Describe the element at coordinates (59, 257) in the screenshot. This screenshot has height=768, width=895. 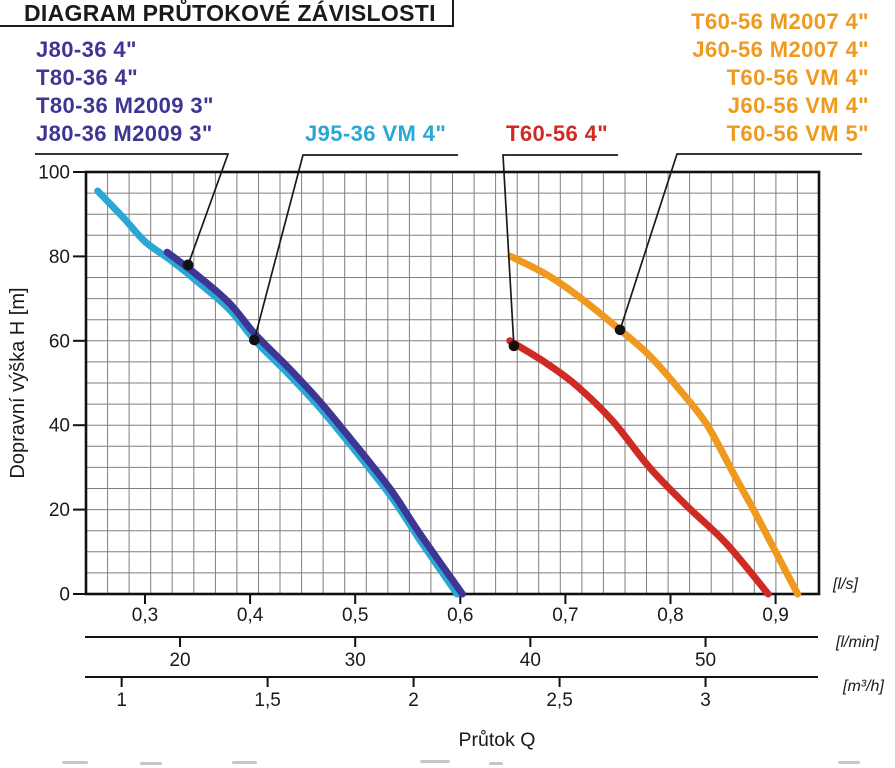
I see `y-tick-label: 80` at that location.